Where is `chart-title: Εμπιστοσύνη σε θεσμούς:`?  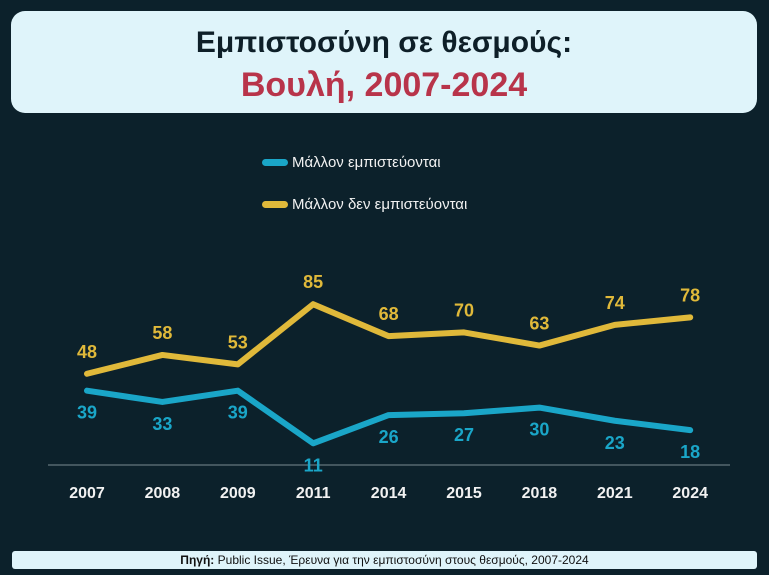 chart-title: Εμπιστοσύνη σε θεσμούς: is located at coordinates (384, 42).